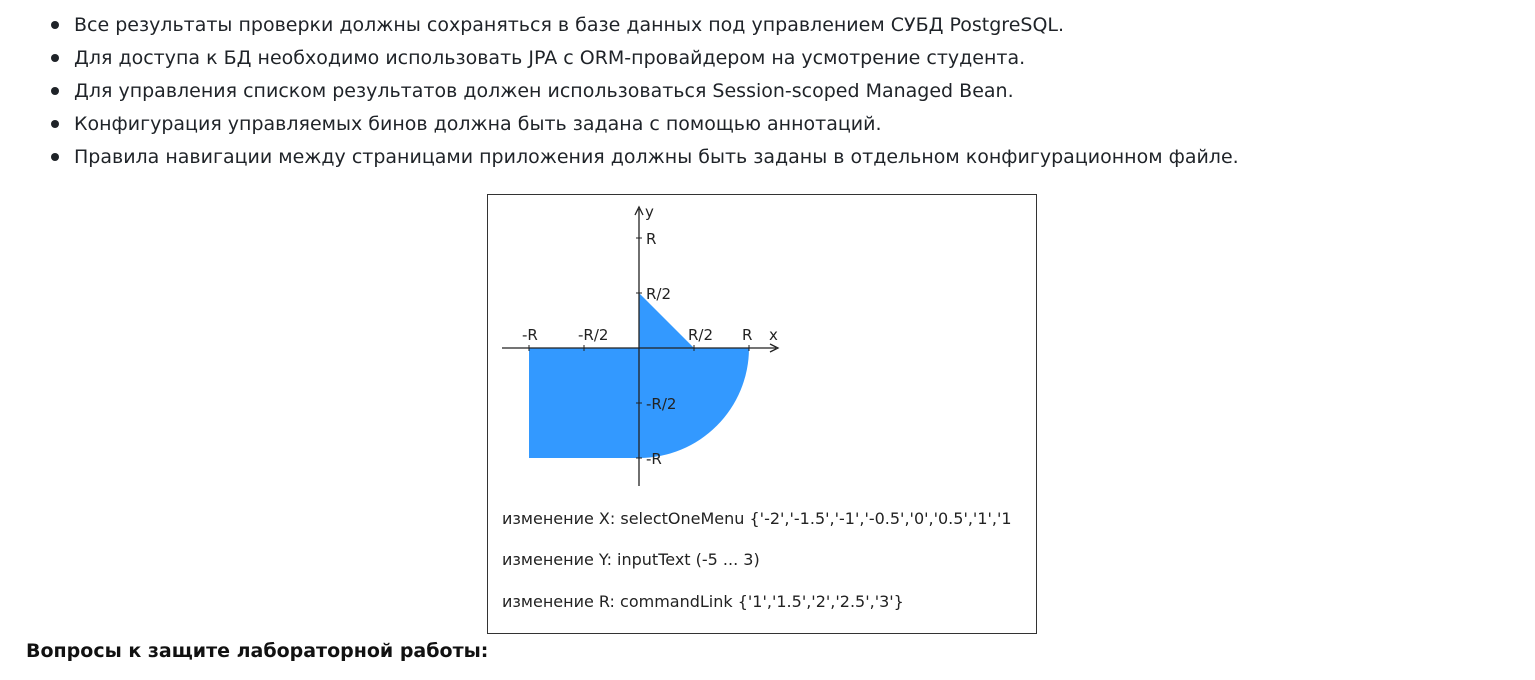 Image resolution: width=1535 pixels, height=680 pixels. I want to click on tick-label-y-neg-r: -R, so click(654, 459).